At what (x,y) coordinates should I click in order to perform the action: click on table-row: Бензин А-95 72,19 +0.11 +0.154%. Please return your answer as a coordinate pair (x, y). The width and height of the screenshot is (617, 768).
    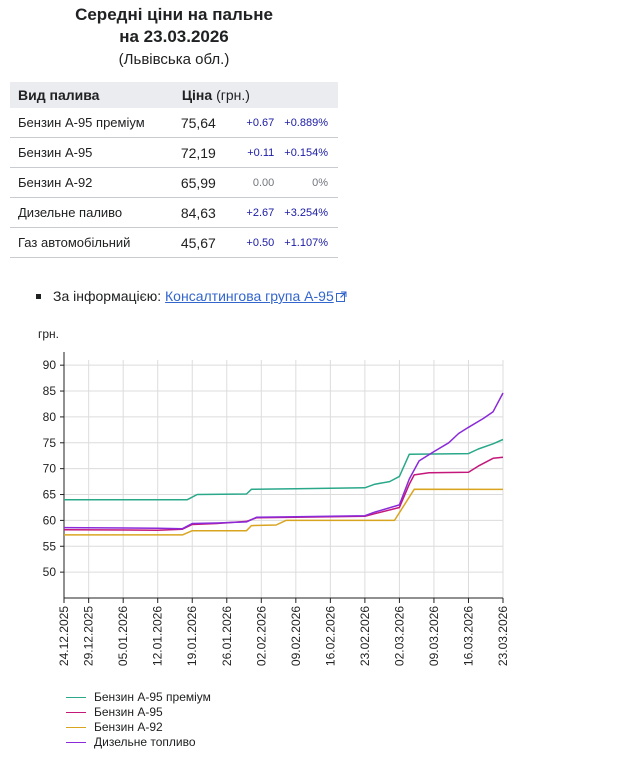
    Looking at the image, I should click on (174, 152).